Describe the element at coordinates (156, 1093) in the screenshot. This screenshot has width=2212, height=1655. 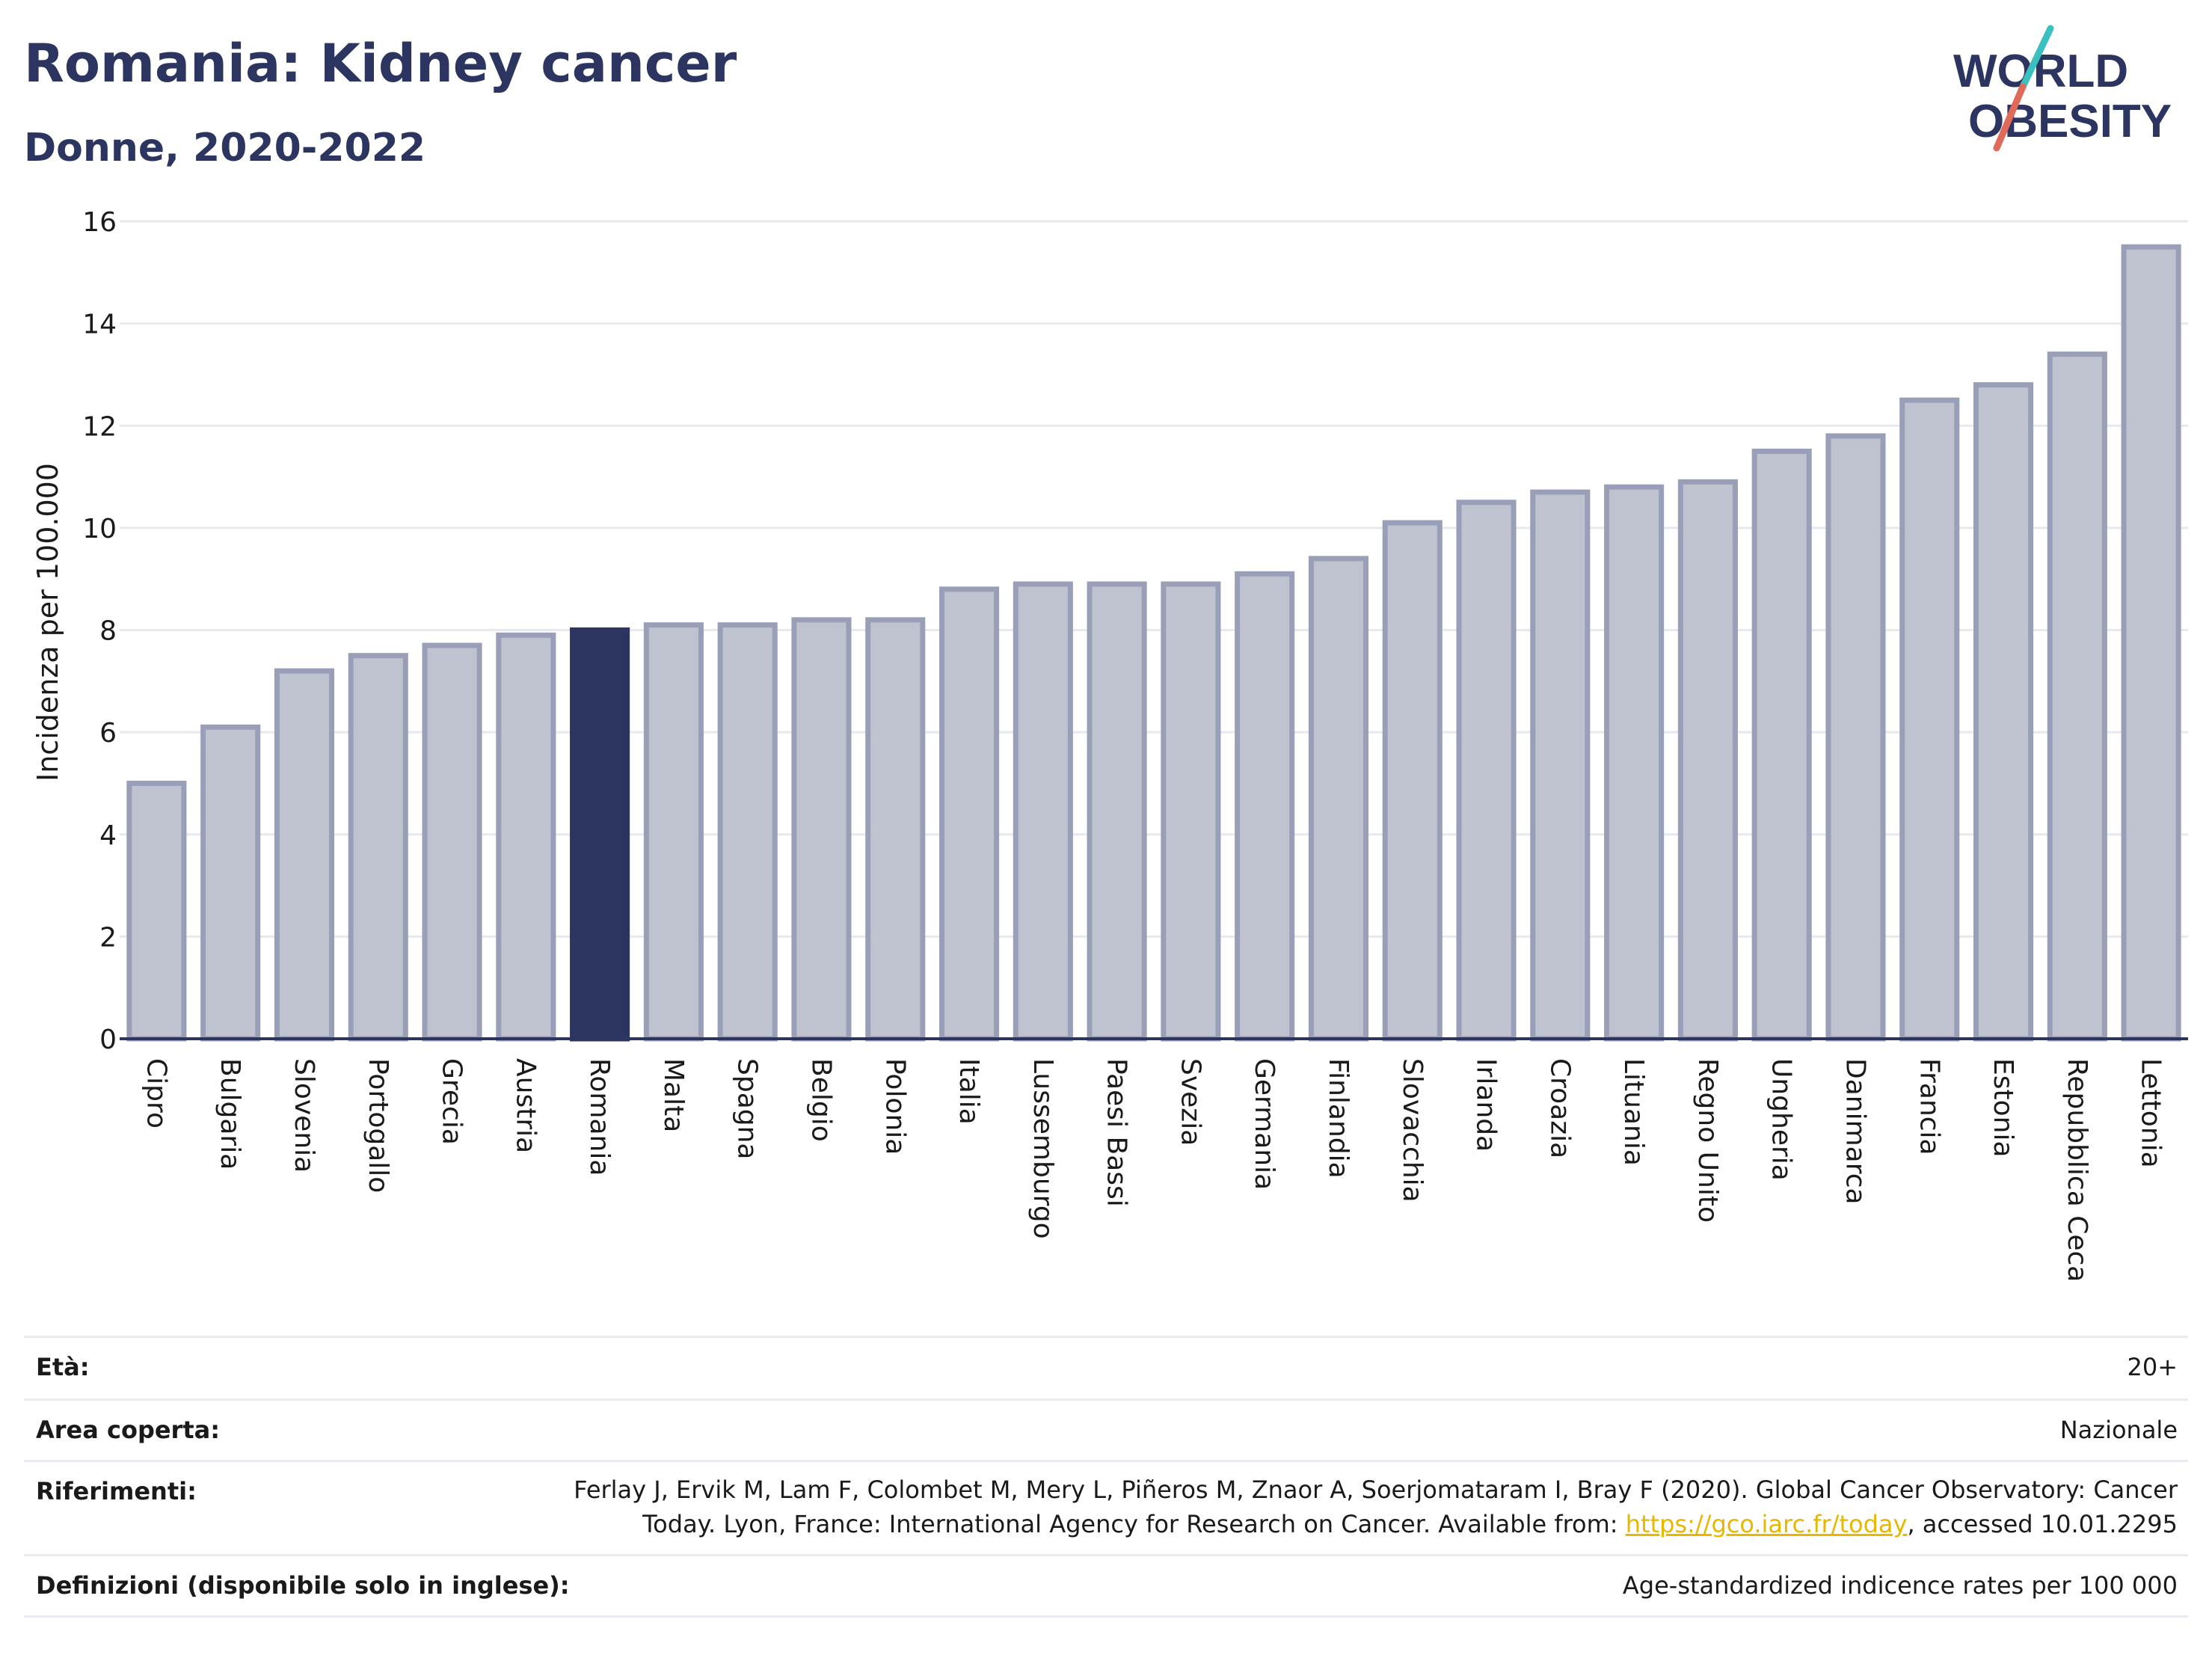
I see `x-tick-label: Cipro` at that location.